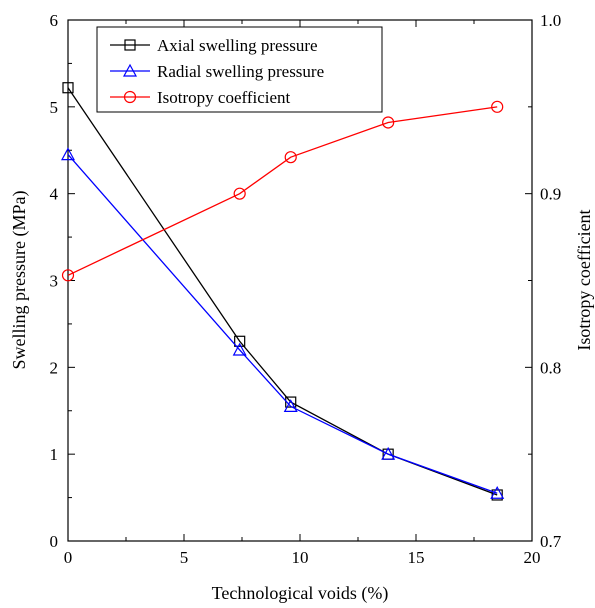  I want to click on legend-label: Radial swelling pressure, so click(240, 71).